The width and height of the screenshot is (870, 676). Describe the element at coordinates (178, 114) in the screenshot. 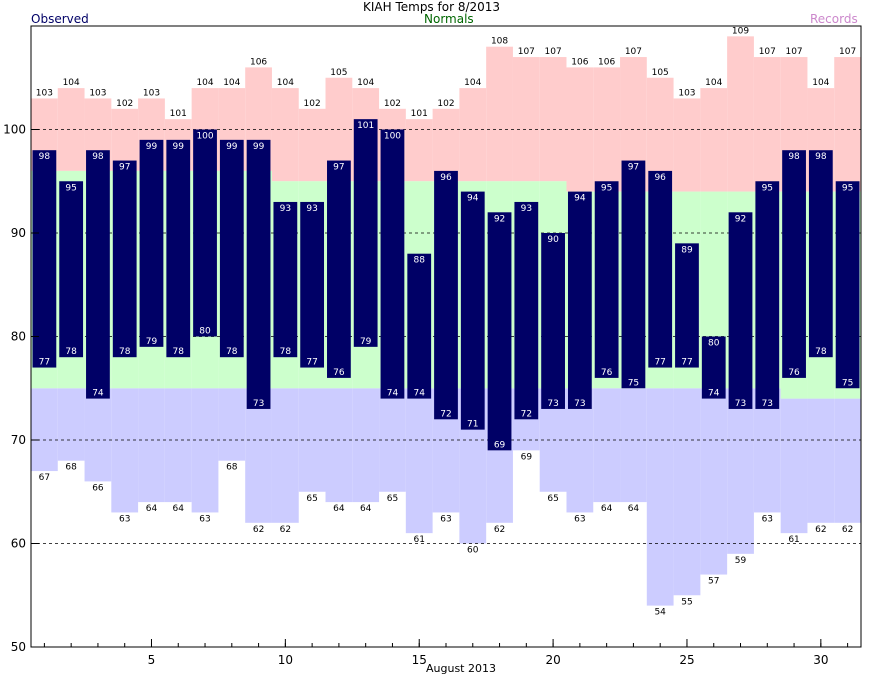

I see `record-high-label: 101` at that location.